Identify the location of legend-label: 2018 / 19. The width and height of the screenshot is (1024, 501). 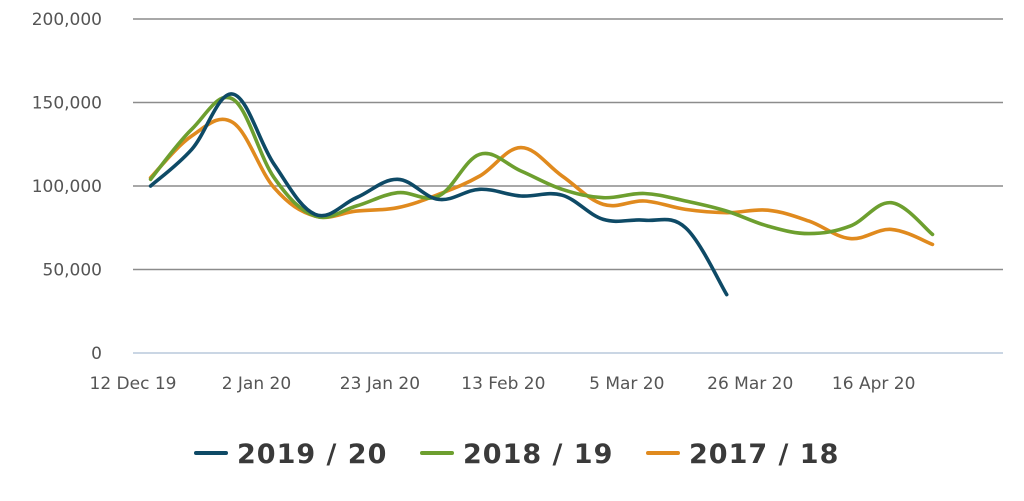
(538, 454).